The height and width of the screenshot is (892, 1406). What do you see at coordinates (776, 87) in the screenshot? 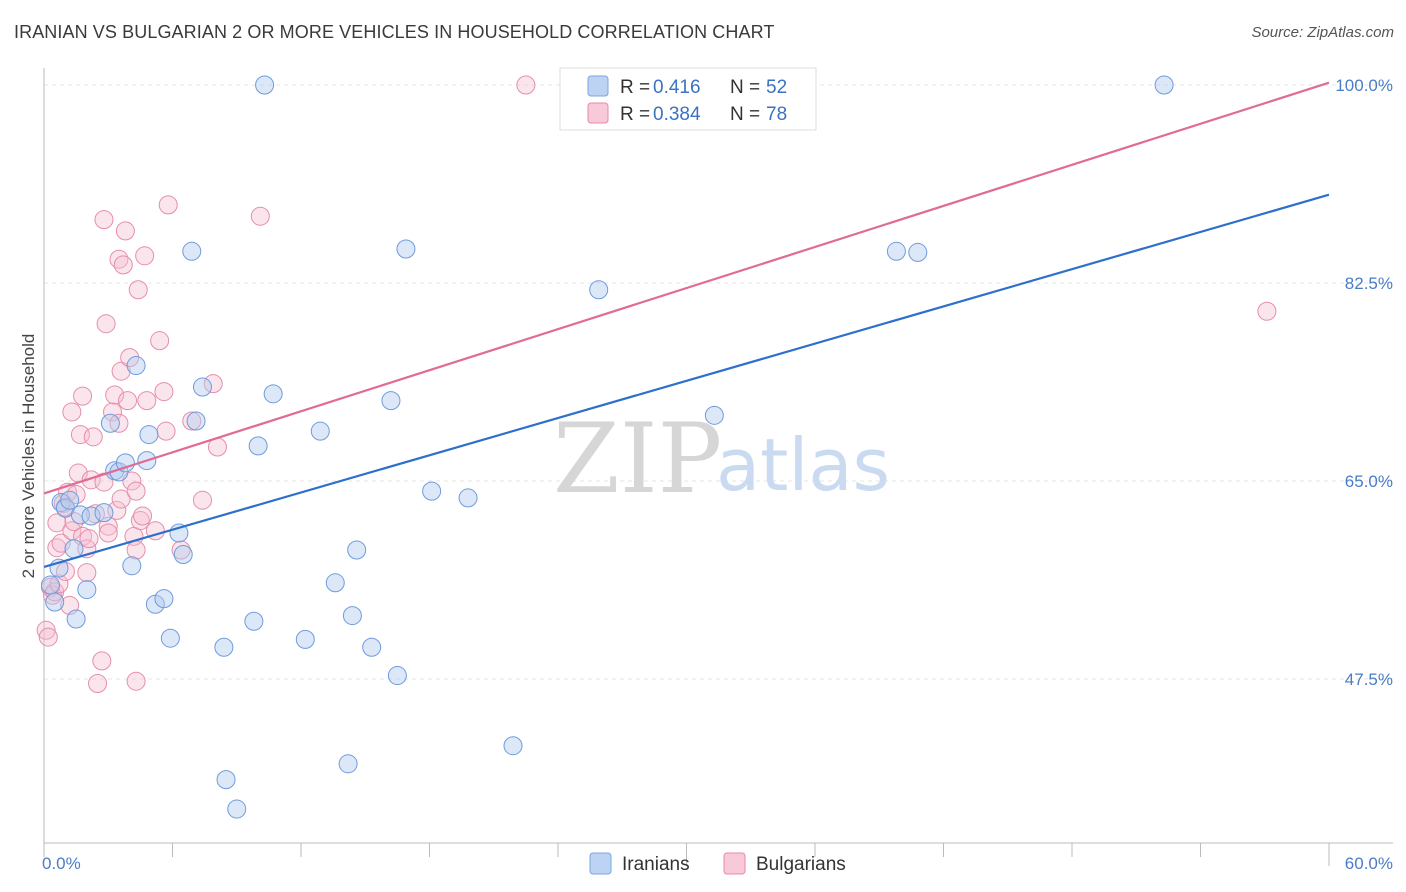
I see `iranian-n-value: 52` at bounding box center [776, 87].